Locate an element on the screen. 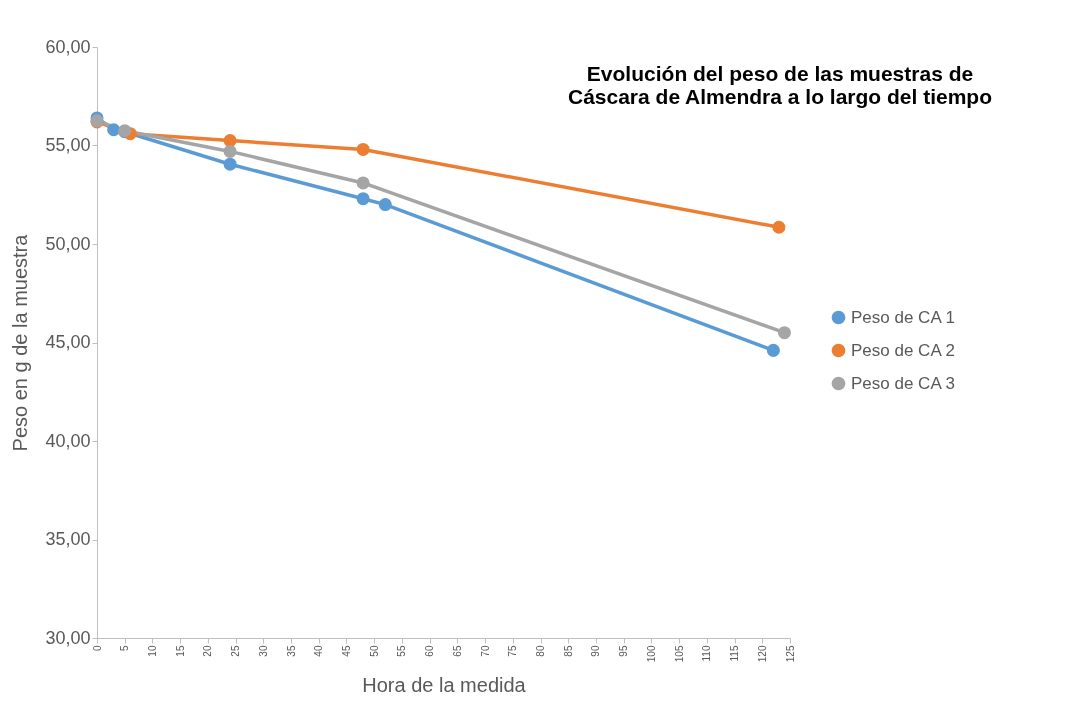  x-tick-label: 30 is located at coordinates (263, 651).